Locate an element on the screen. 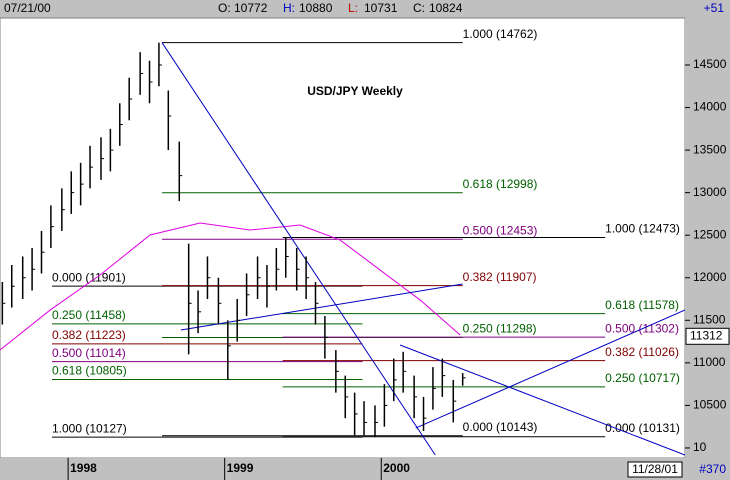 The height and width of the screenshot is (480, 730). x-tick-label: 2000 is located at coordinates (396, 468).